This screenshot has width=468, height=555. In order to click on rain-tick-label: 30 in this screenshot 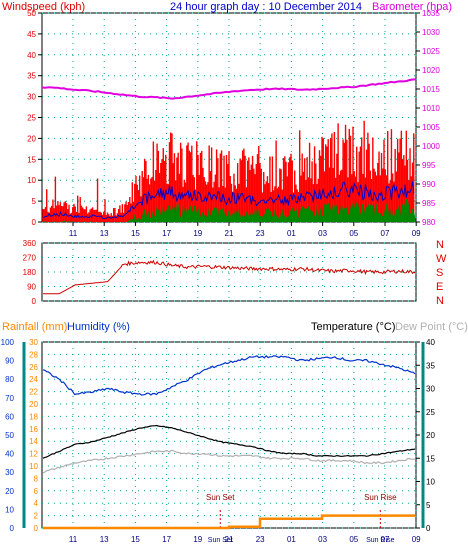, I will do `click(33, 342)`.